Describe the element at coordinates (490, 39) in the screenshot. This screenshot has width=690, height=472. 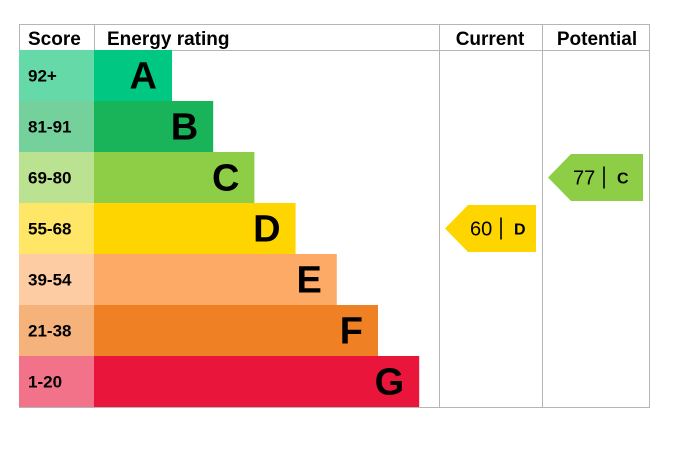
I see `current-header: Current` at that location.